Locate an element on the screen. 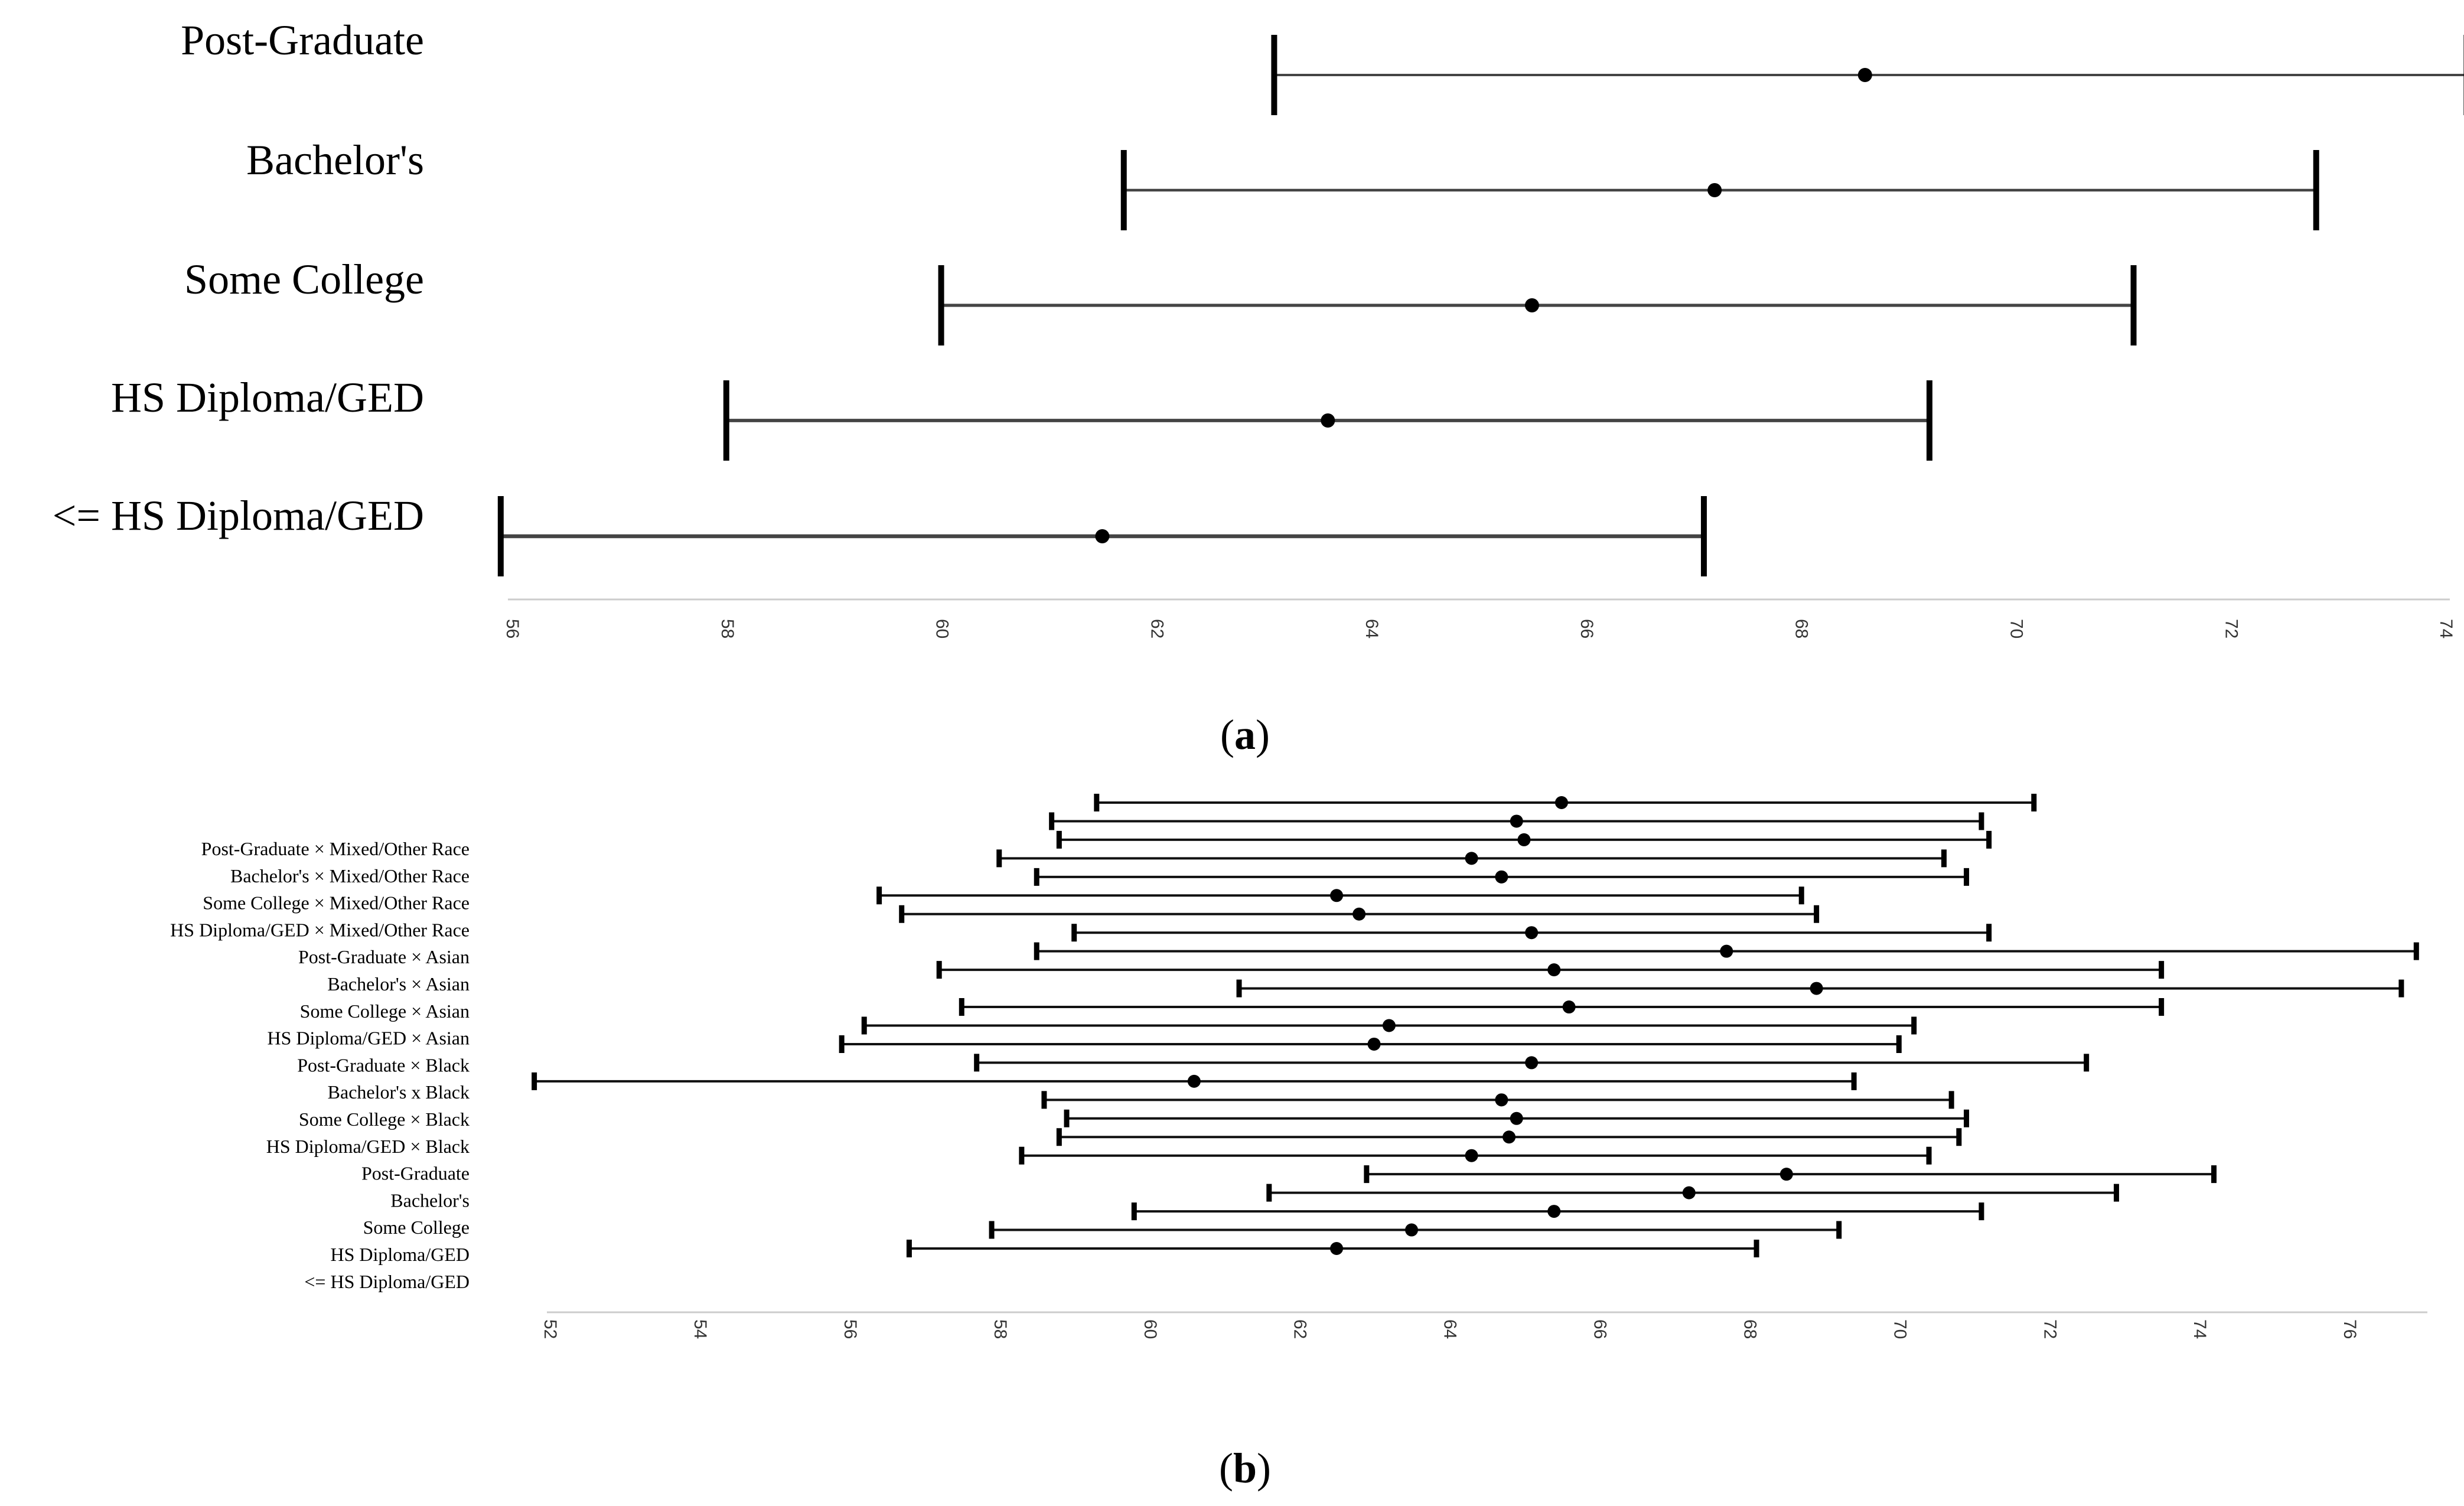  category-label: Bachelor's × Mixed/Other Race is located at coordinates (350, 875).